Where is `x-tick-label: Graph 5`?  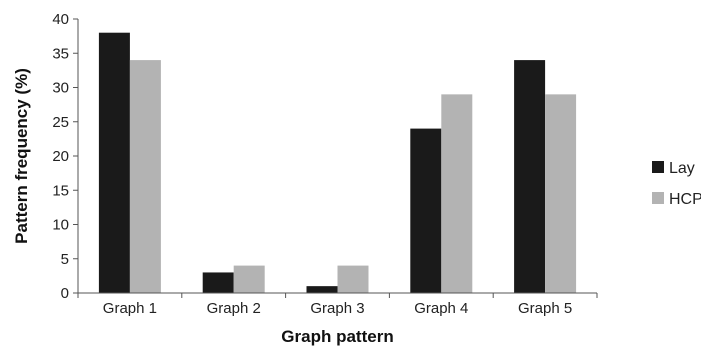
x-tick-label: Graph 5 is located at coordinates (545, 308).